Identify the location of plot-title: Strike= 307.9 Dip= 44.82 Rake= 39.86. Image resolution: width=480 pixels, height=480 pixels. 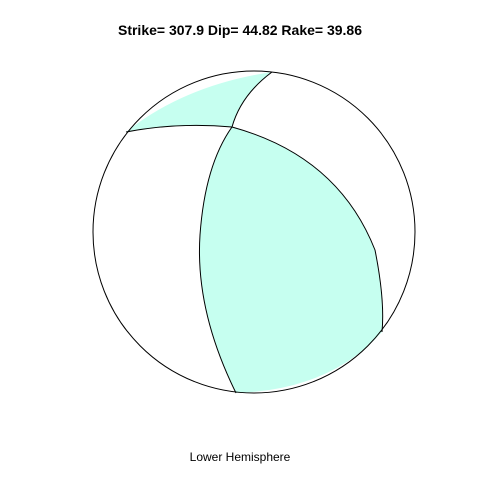
(239, 30).